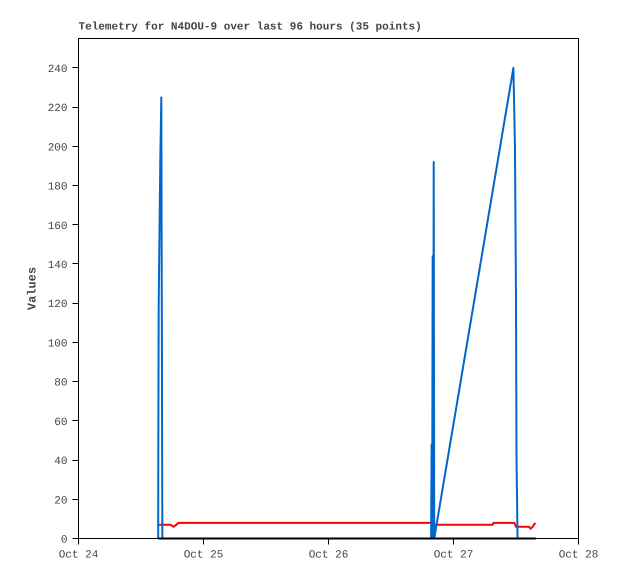  I want to click on y-tick-label: 120, so click(58, 305).